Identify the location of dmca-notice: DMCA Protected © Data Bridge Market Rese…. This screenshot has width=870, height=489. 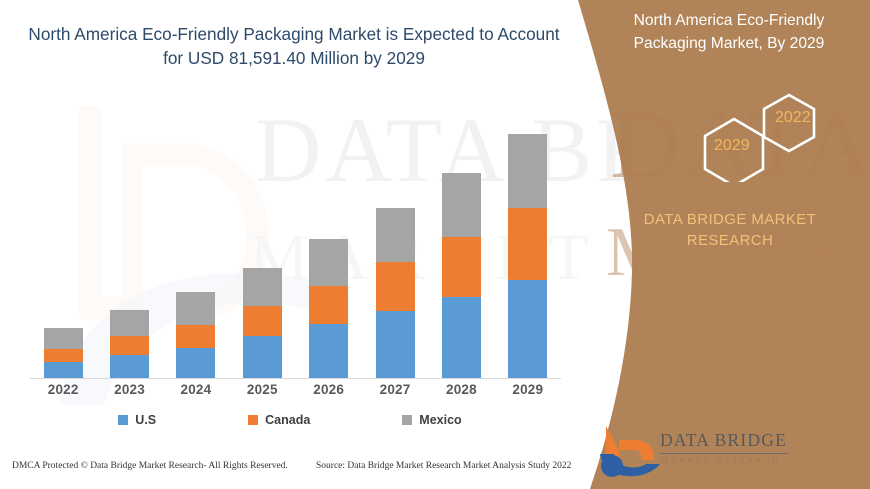
(150, 466).